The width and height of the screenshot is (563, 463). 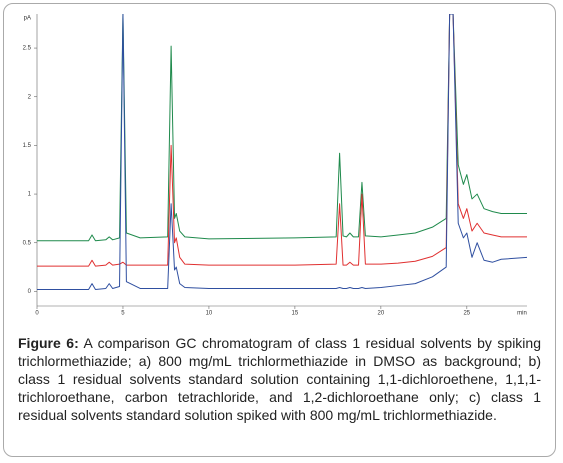 I want to click on x-axis-label: min, so click(x=522, y=314).